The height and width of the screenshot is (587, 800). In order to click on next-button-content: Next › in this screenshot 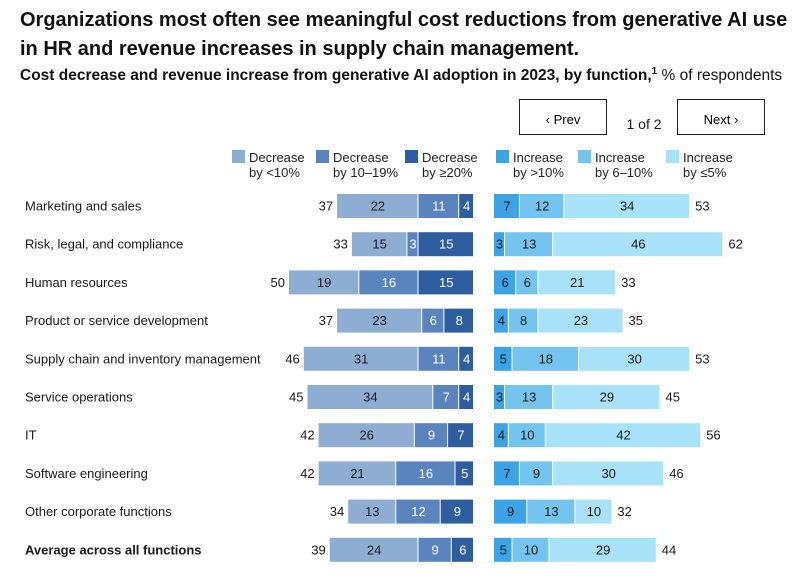, I will do `click(721, 119)`.